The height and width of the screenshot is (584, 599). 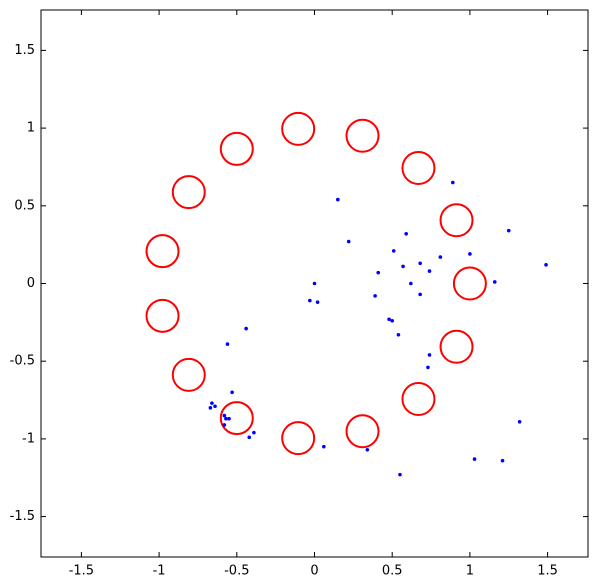 What do you see at coordinates (24, 205) in the screenshot?
I see `y-tick-label: 0.5` at bounding box center [24, 205].